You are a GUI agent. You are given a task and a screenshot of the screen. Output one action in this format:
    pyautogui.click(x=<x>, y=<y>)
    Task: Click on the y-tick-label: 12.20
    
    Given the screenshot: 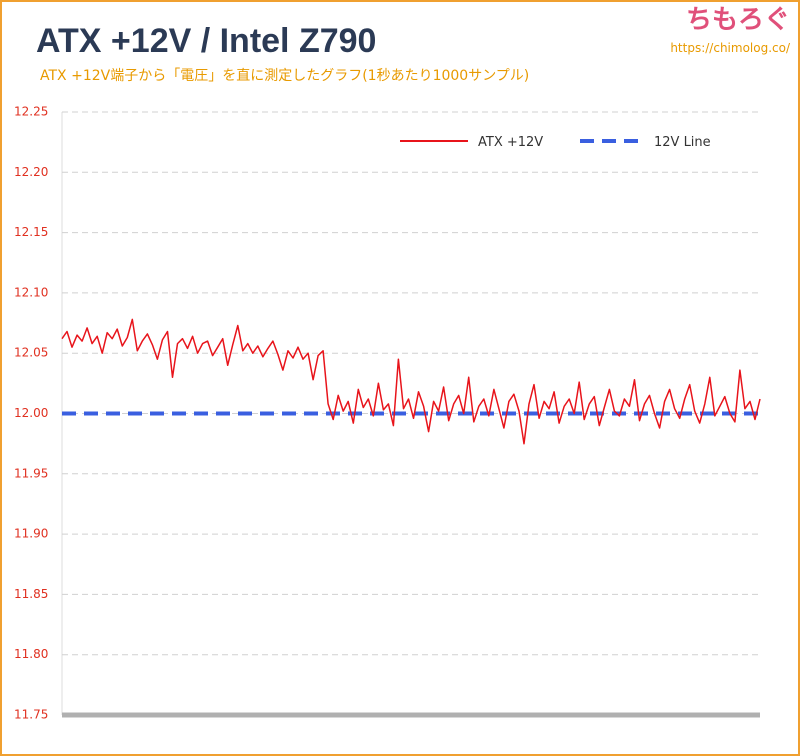 What is the action you would take?
    pyautogui.click(x=31, y=172)
    